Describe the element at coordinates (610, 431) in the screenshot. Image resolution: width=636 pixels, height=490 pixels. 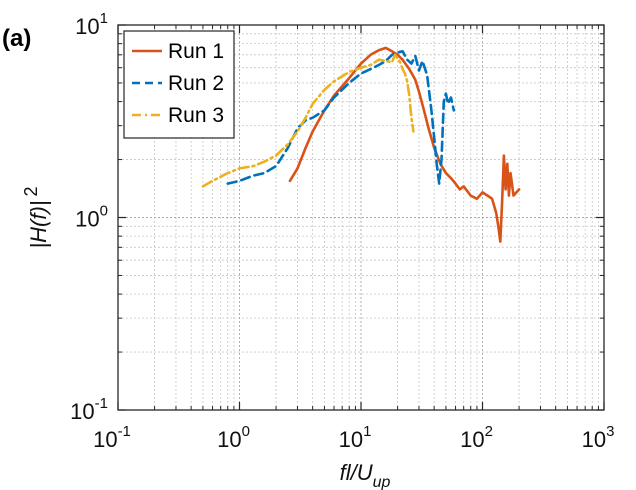
I see `x-tick-exponent: 3` at that location.